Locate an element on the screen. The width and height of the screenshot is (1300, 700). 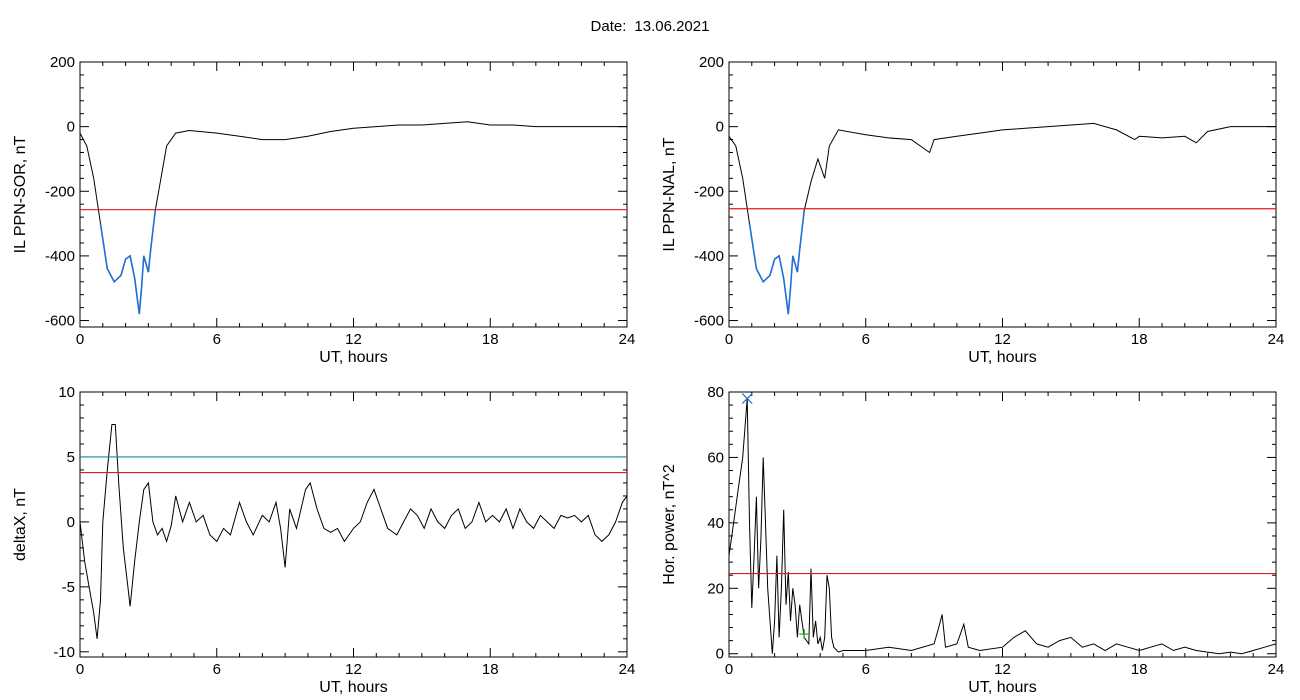
bottom-left-xtick-label: 24 is located at coordinates (627, 669).